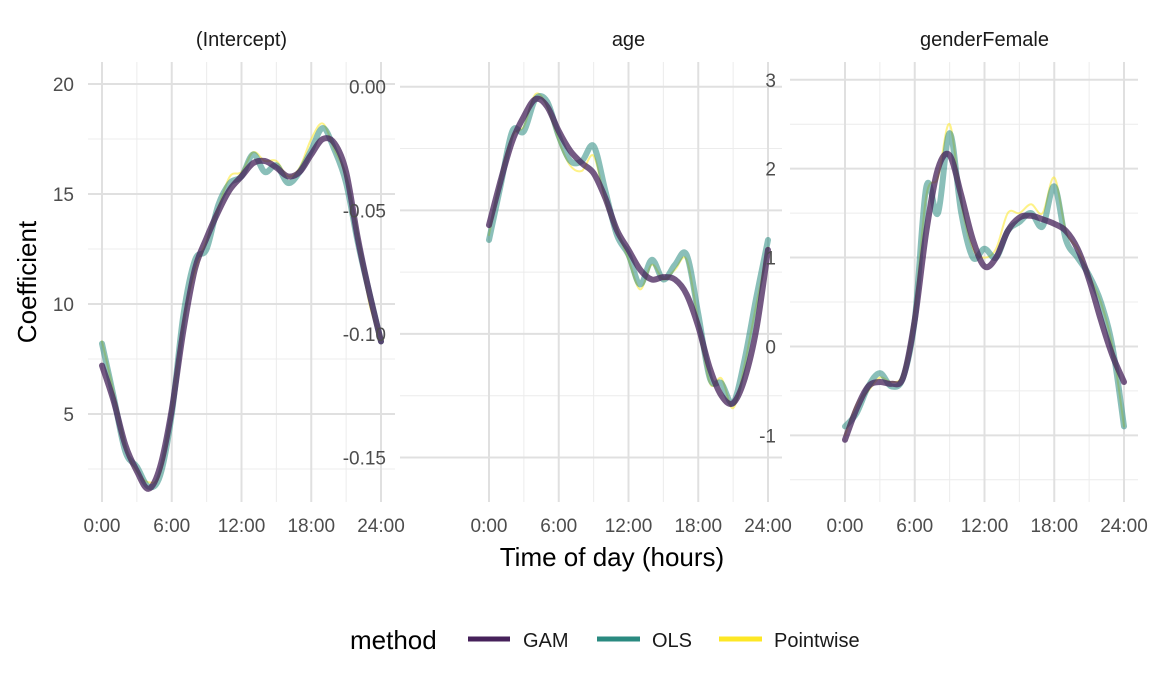 The image size is (1152, 696). What do you see at coordinates (63, 195) in the screenshot?
I see `y-tick-label: 15` at bounding box center [63, 195].